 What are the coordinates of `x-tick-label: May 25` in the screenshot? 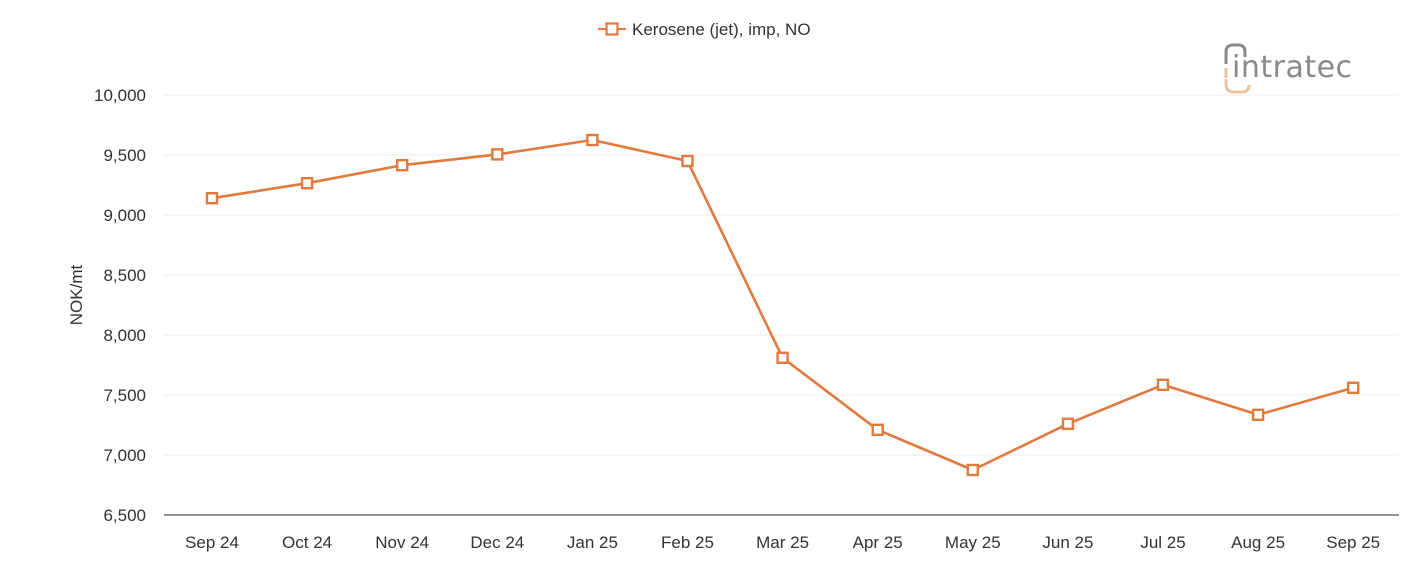 It's located at (973, 542).